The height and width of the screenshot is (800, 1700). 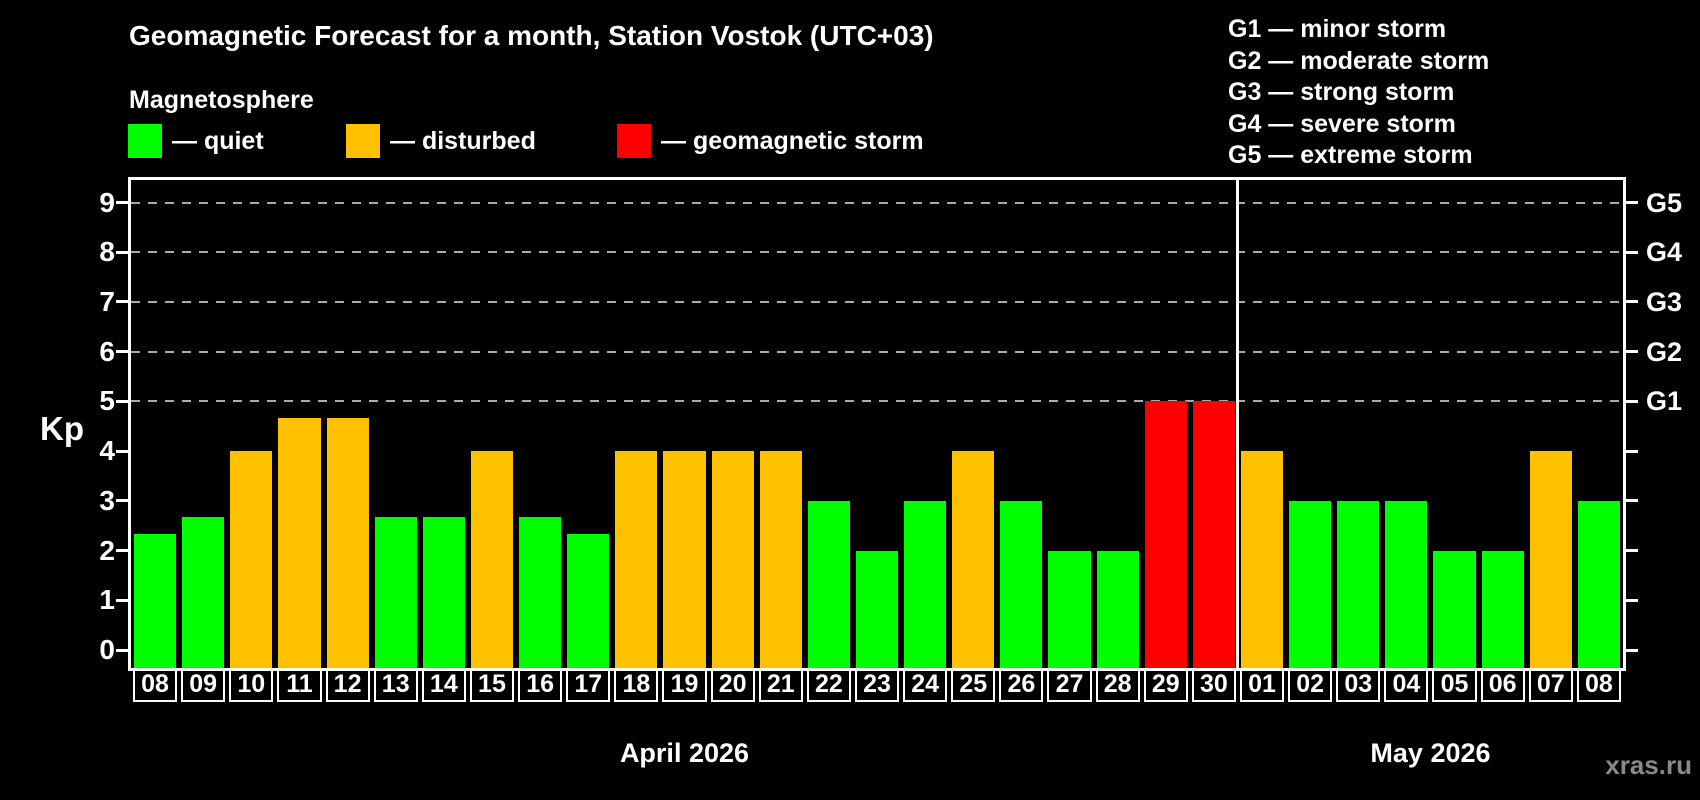 What do you see at coordinates (363, 141) in the screenshot?
I see `disturbed-legend-swatch` at bounding box center [363, 141].